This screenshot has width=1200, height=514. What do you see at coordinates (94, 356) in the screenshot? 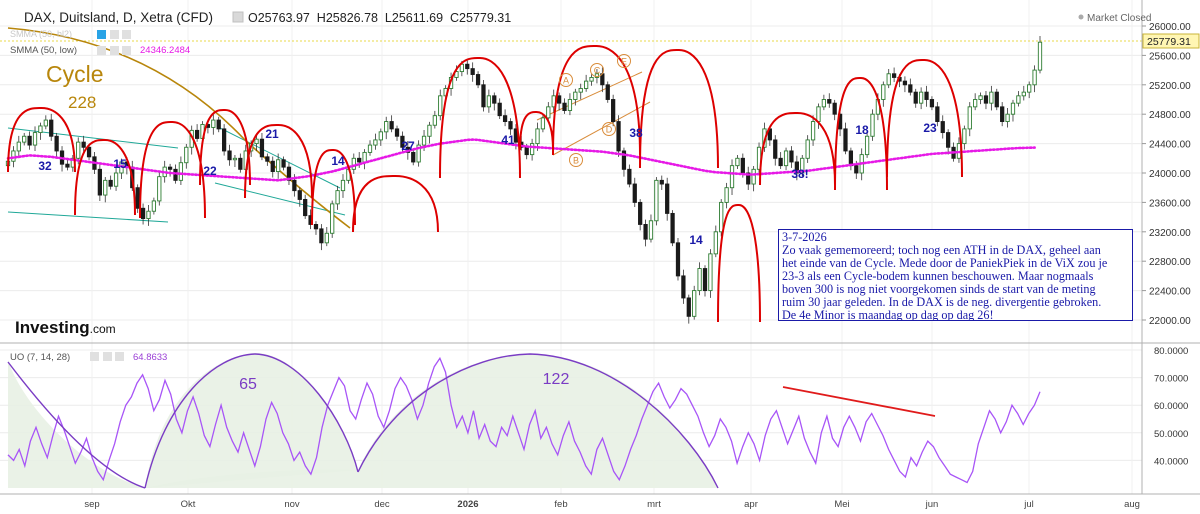
I see `uo-eye-icon` at bounding box center [94, 356].